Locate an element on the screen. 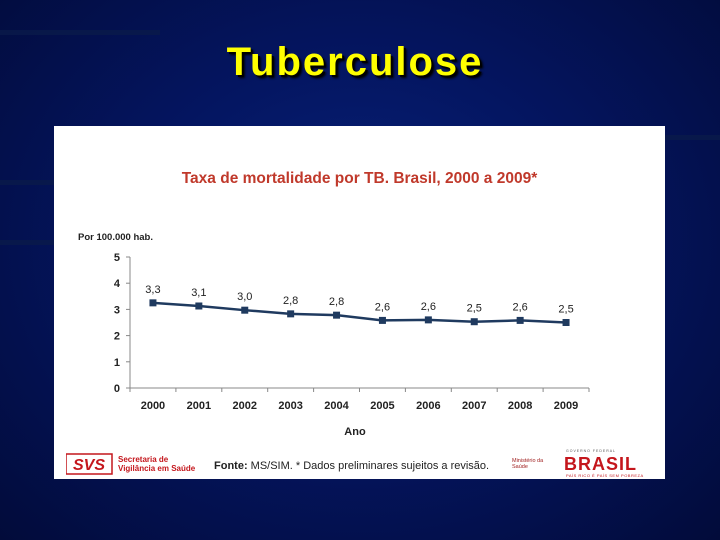  svs-line2: Vigilância em Saúde is located at coordinates (157, 468).